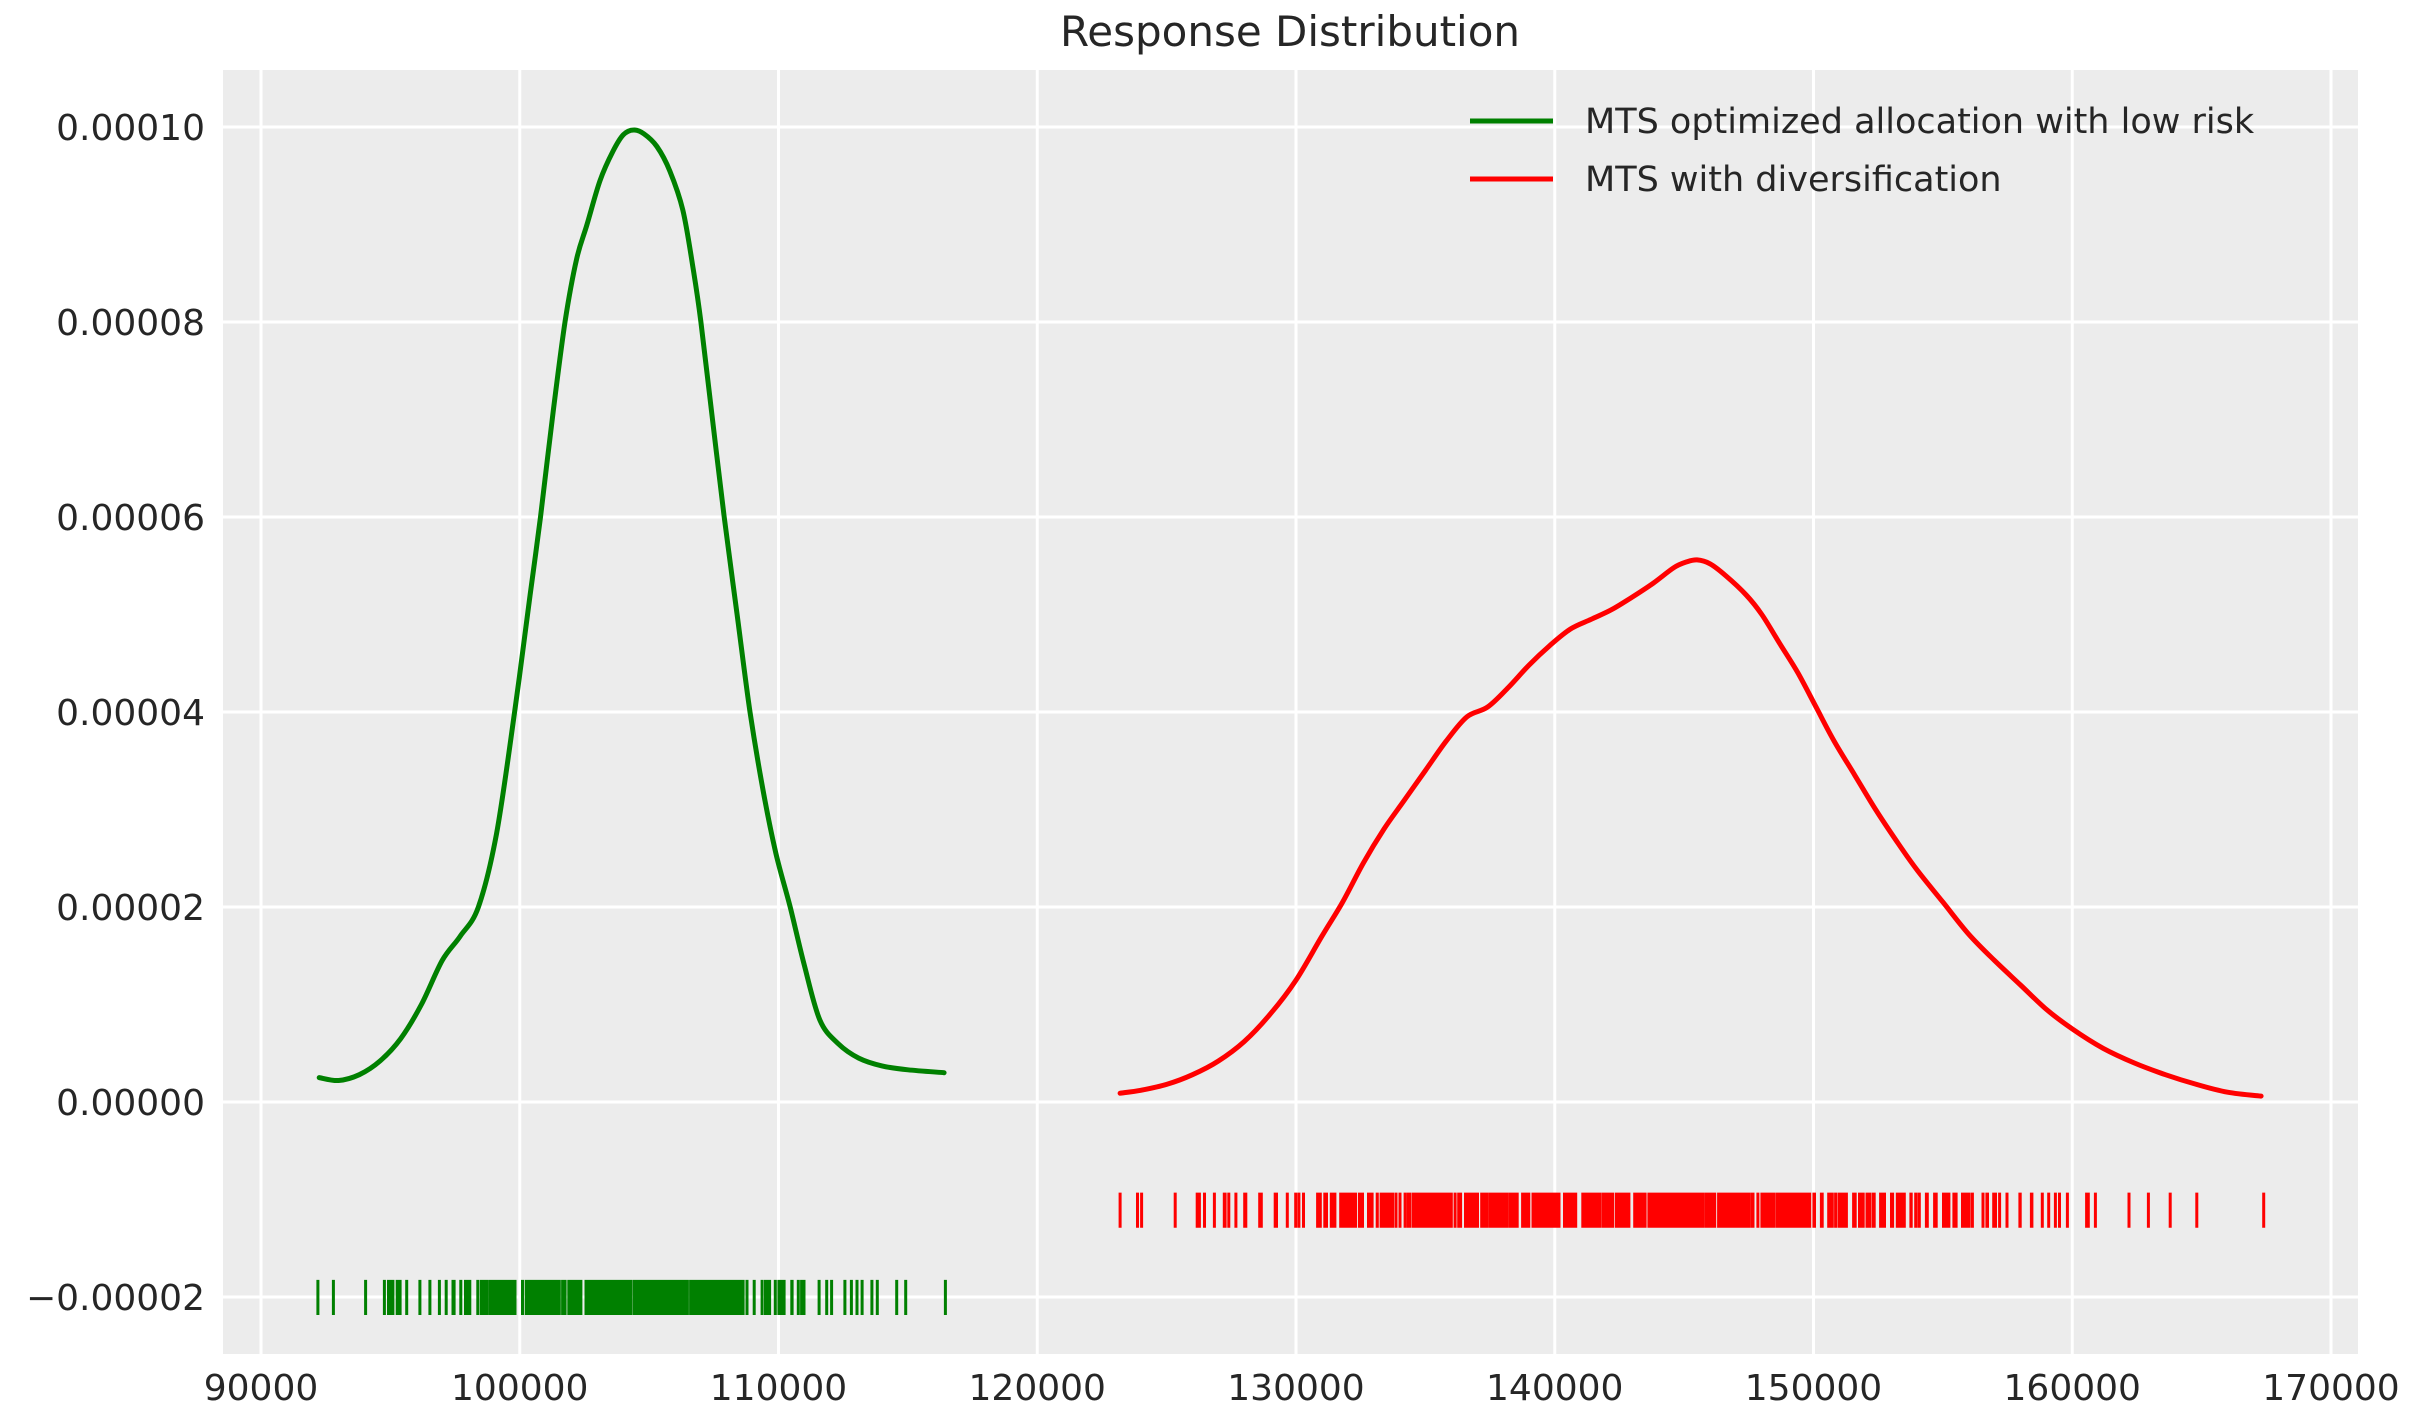  What do you see at coordinates (130, 128) in the screenshot?
I see `y-tick-label: 0.00010` at bounding box center [130, 128].